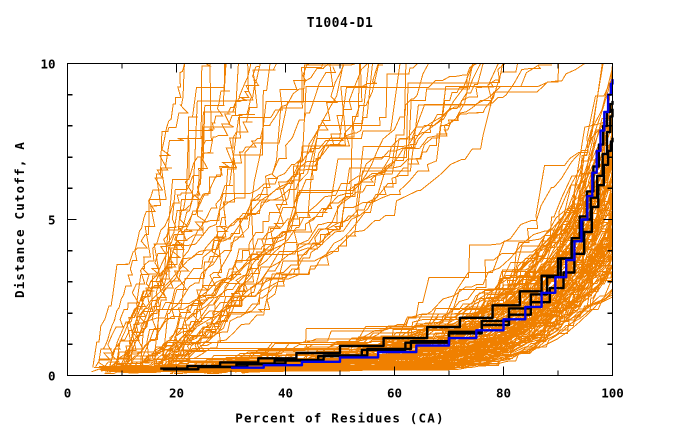 The height and width of the screenshot is (440, 680). Describe the element at coordinates (47, 64) in the screenshot. I see `y-tick-label: 10` at that location.